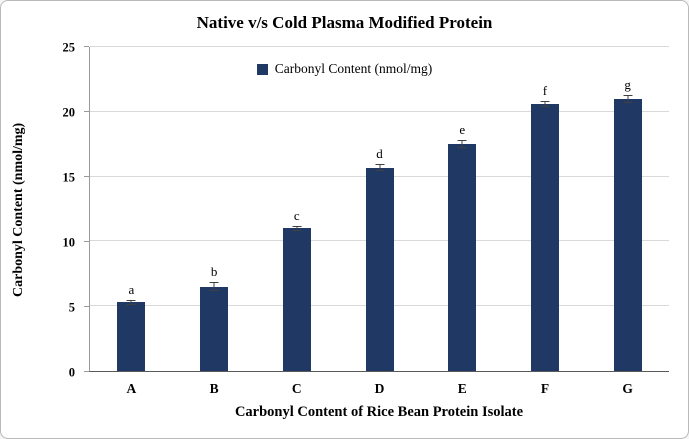  What do you see at coordinates (379, 388) in the screenshot?
I see `x-tick-label: D` at bounding box center [379, 388].